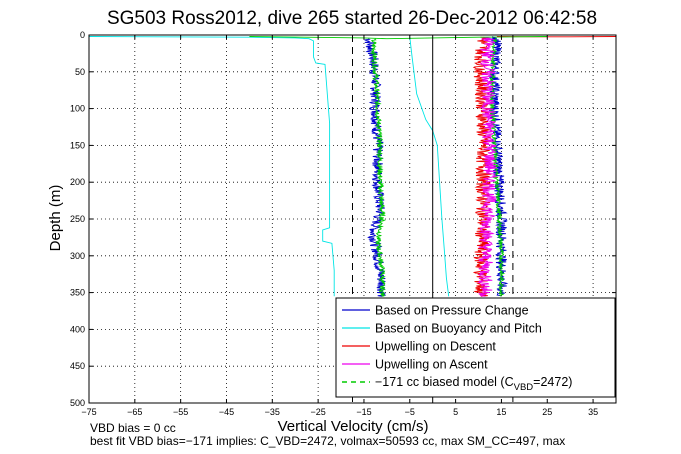 This screenshot has height=454, width=681. I want to click on y-tick-label: 0, so click(82, 35).